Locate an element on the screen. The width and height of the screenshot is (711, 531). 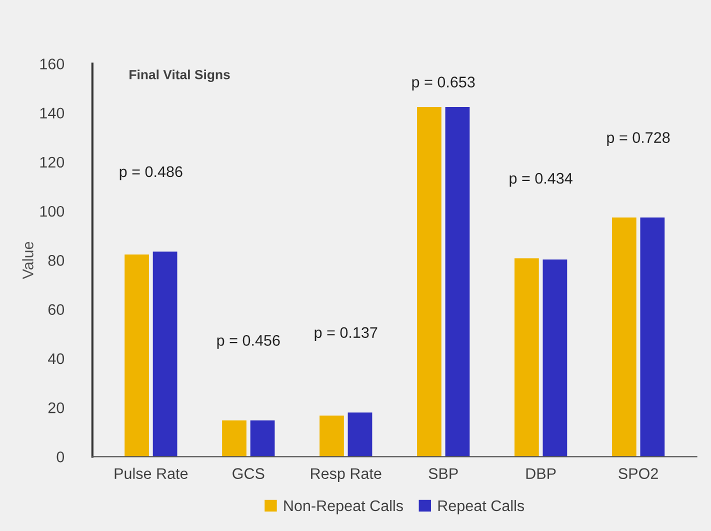
chart-title: Final Vital Signs is located at coordinates (180, 76).